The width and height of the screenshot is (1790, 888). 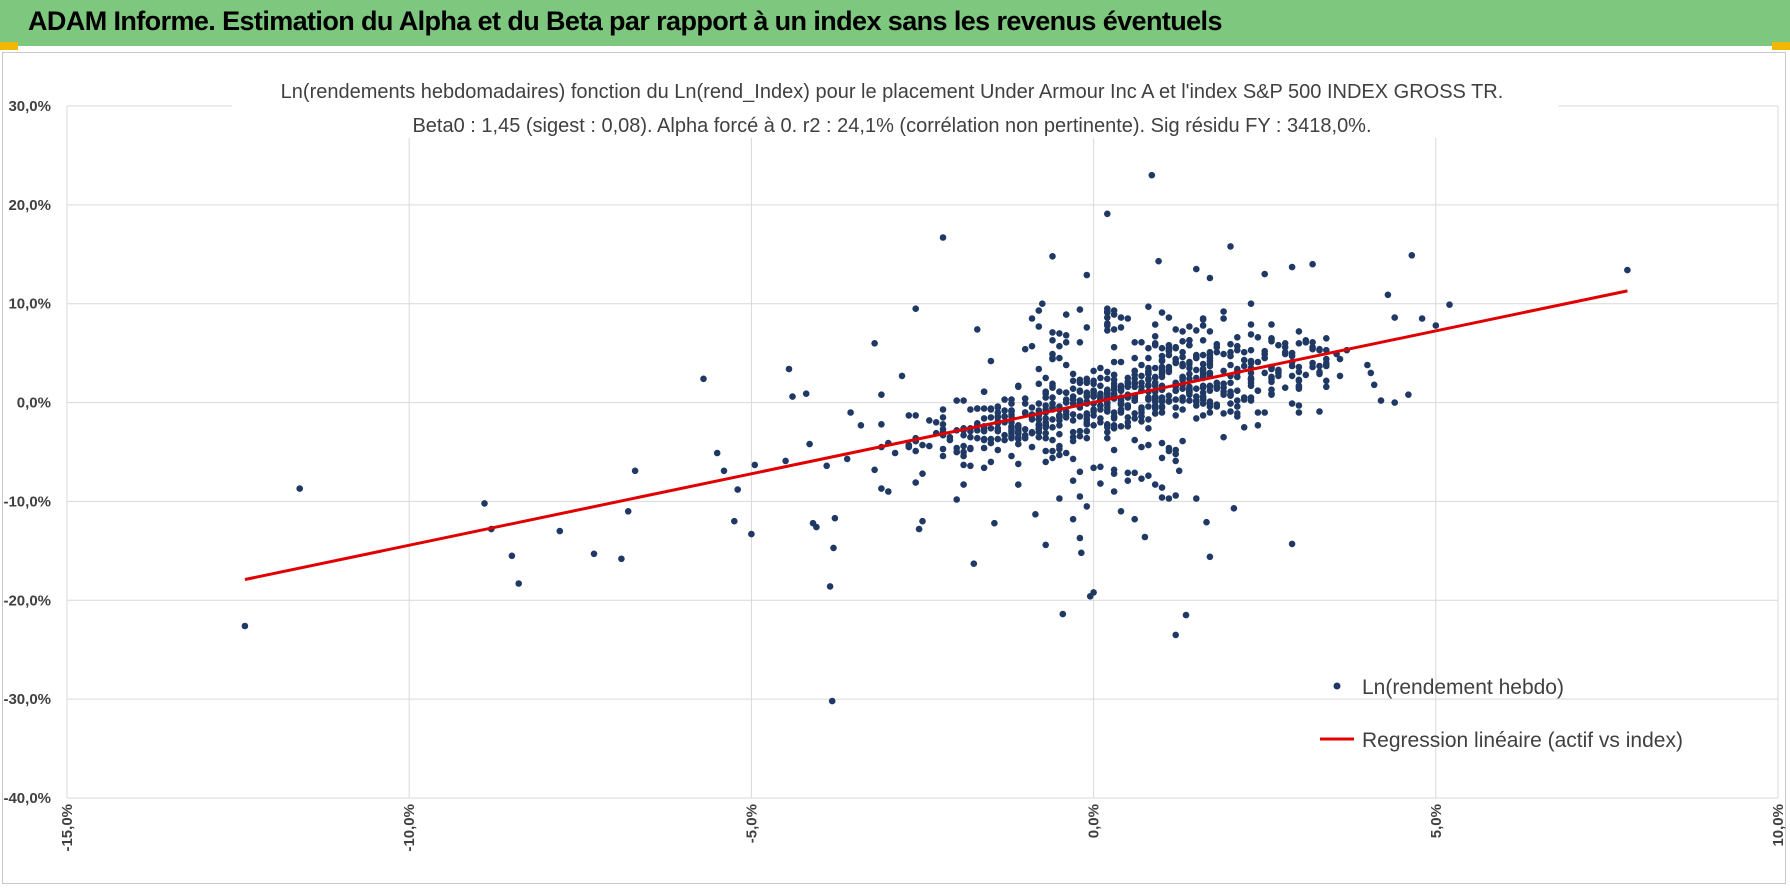 I want to click on corner-marker-right, so click(x=1781, y=46).